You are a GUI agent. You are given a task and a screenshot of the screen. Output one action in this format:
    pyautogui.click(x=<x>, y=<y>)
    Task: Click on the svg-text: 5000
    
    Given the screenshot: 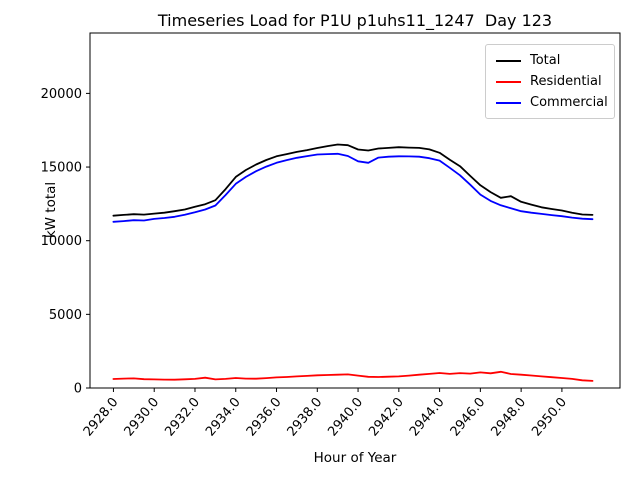 What is the action you would take?
    pyautogui.click(x=65, y=315)
    